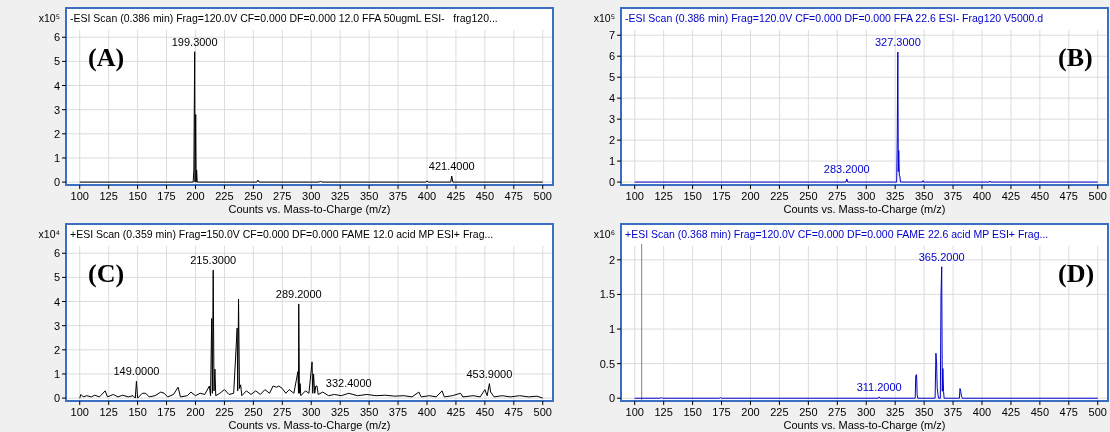 This screenshot has height=432, width=1110. Describe the element at coordinates (451, 166) in the screenshot. I see `annotation: 421.4000` at that location.